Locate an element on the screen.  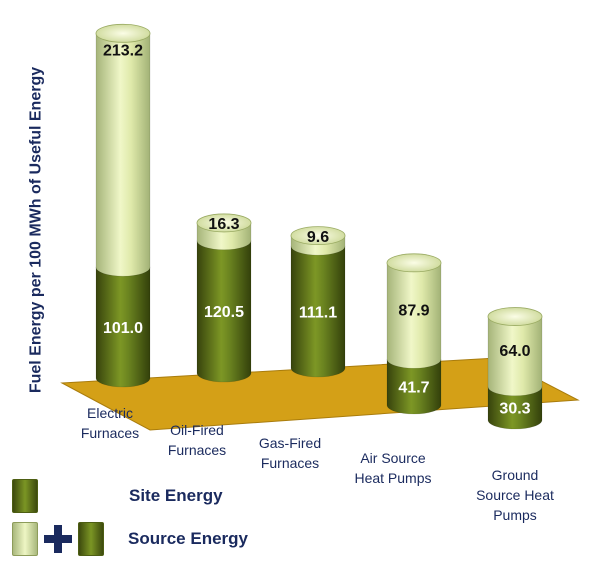
x-axis-label: Oil-Fired is located at coordinates (197, 430).